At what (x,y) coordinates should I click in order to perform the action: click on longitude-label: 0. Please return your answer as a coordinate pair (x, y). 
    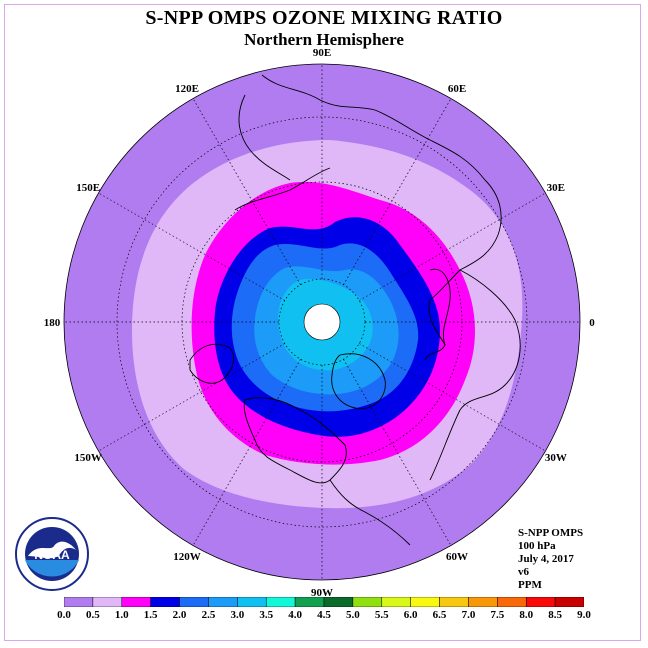
    Looking at the image, I should click on (592, 323).